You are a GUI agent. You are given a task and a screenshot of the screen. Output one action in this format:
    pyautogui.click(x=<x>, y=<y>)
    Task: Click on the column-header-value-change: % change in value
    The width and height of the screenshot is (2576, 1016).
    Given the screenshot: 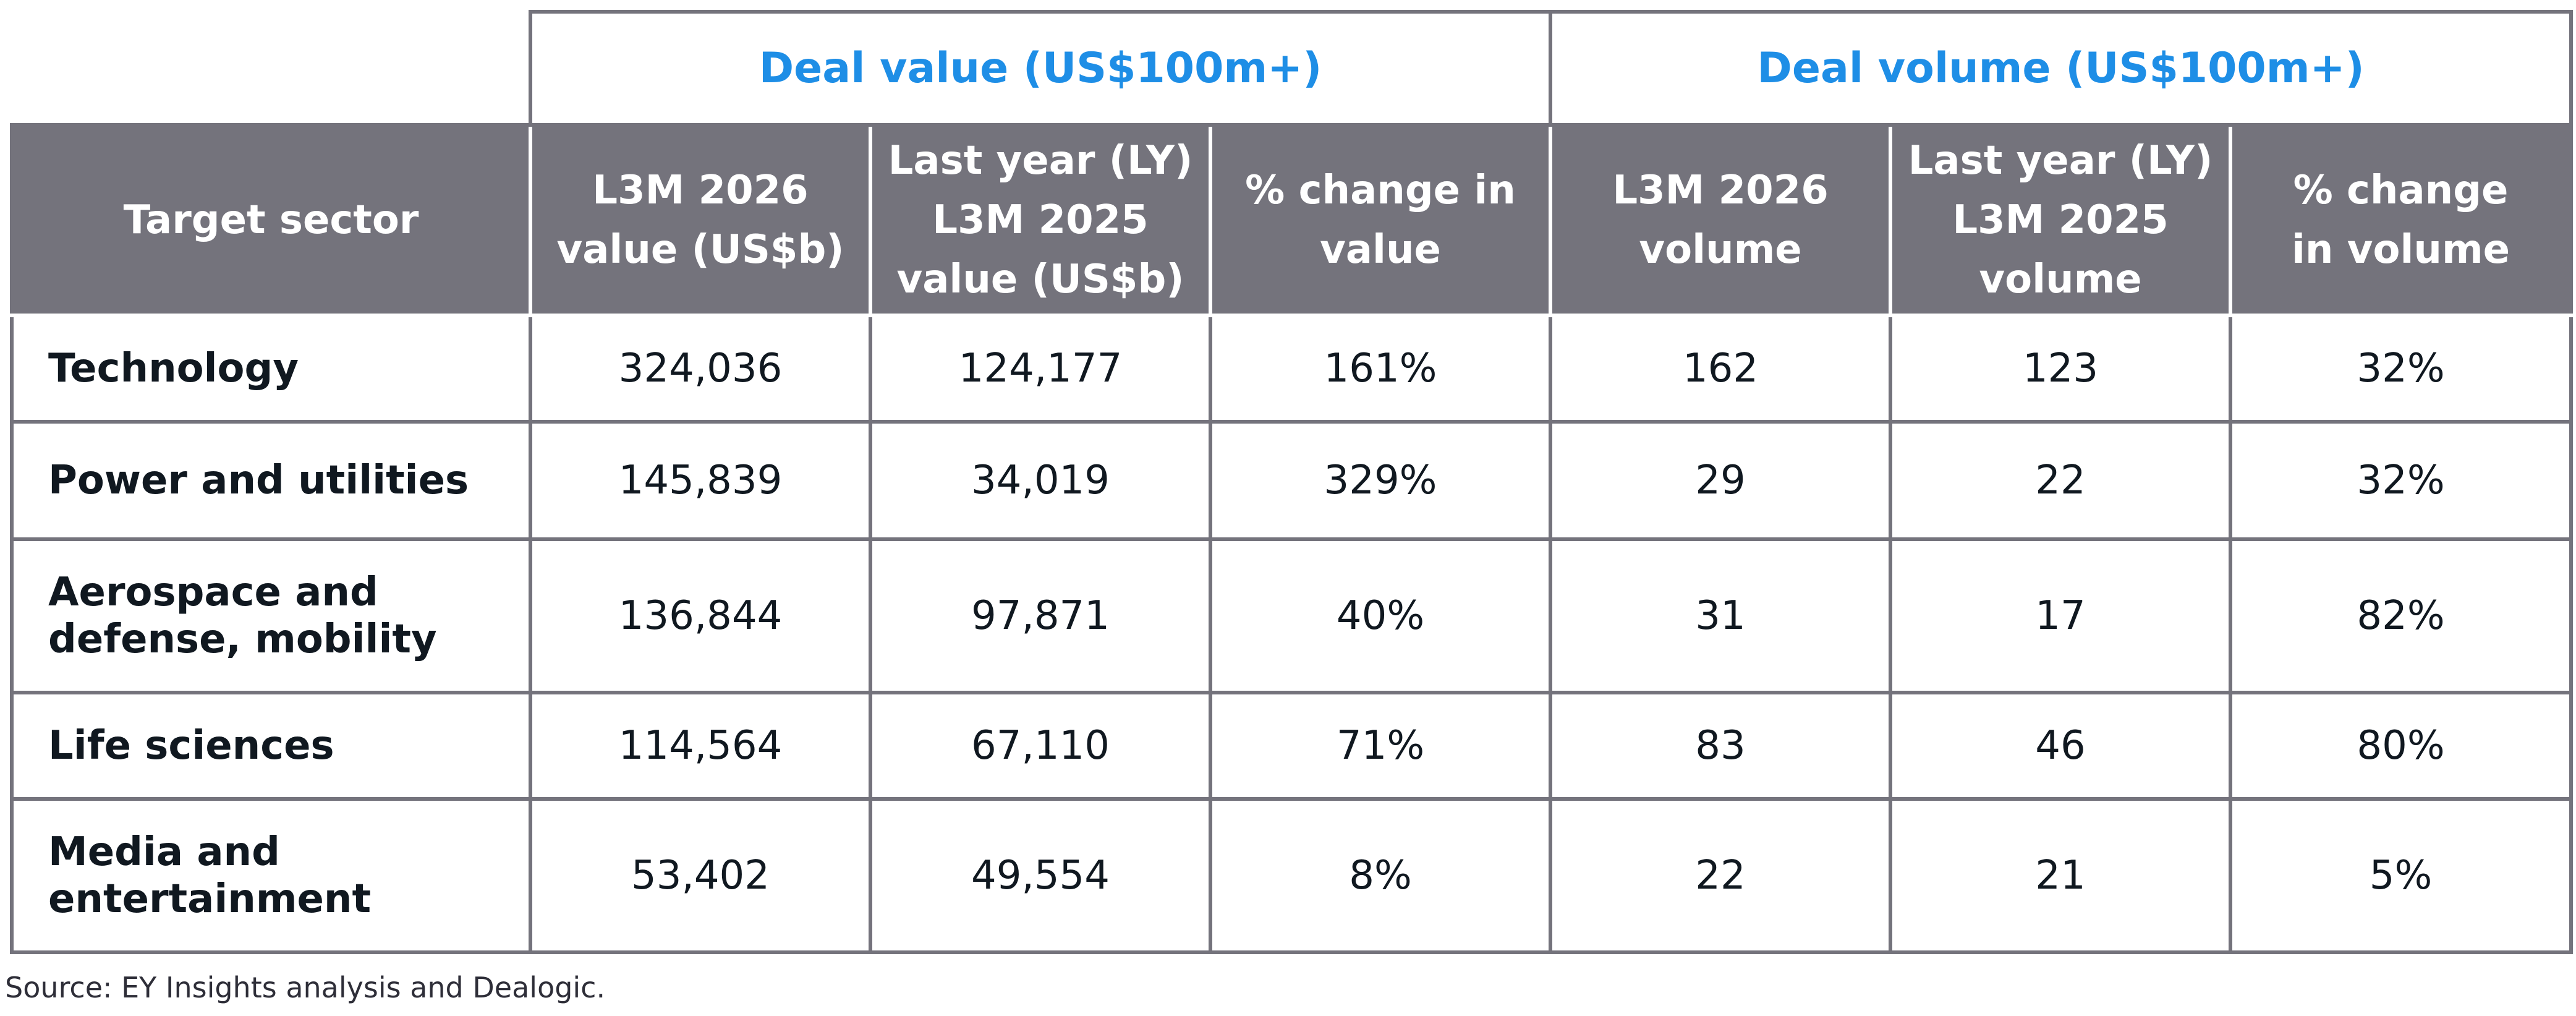 What is the action you would take?
    pyautogui.click(x=1380, y=220)
    